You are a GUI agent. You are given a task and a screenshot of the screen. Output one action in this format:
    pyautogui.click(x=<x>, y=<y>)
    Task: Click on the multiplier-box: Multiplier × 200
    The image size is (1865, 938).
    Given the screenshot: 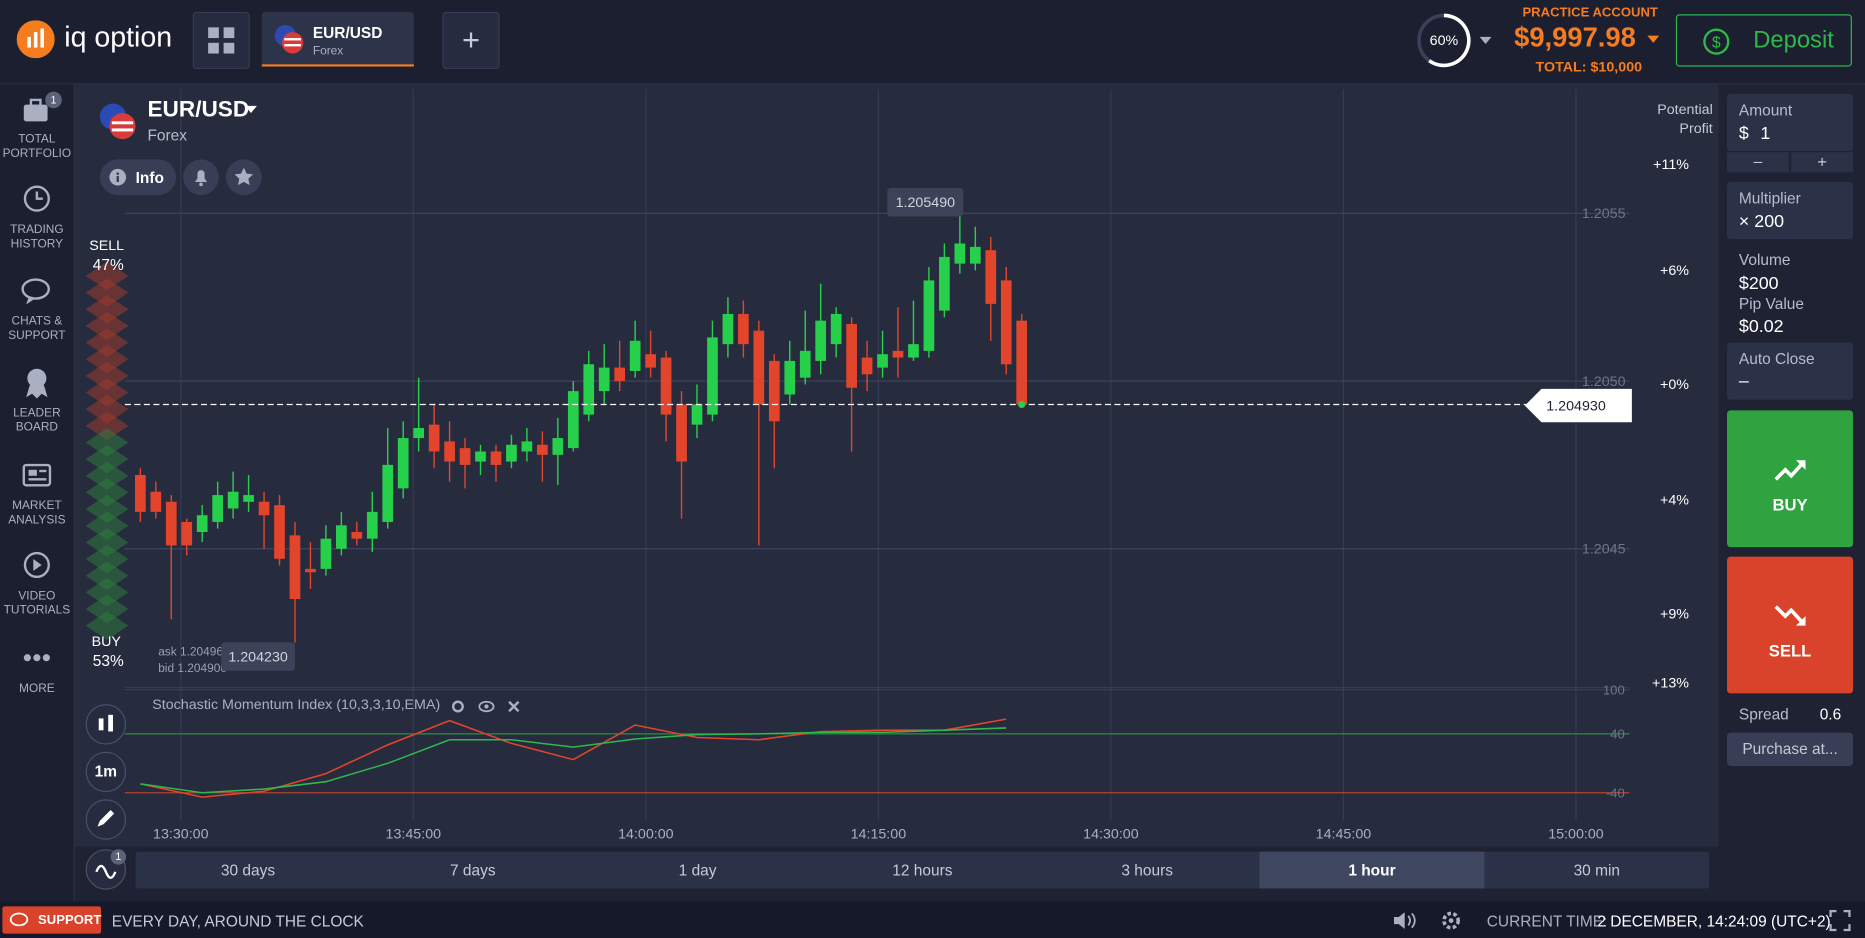 What is the action you would take?
    pyautogui.click(x=1790, y=210)
    